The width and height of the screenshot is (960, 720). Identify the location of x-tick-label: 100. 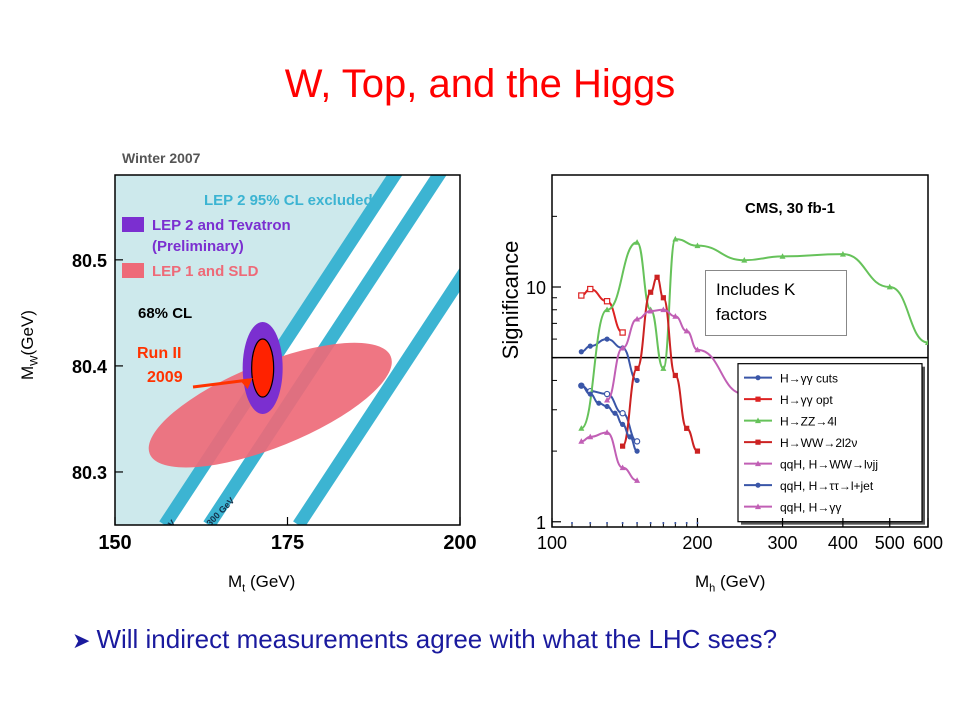
(552, 543).